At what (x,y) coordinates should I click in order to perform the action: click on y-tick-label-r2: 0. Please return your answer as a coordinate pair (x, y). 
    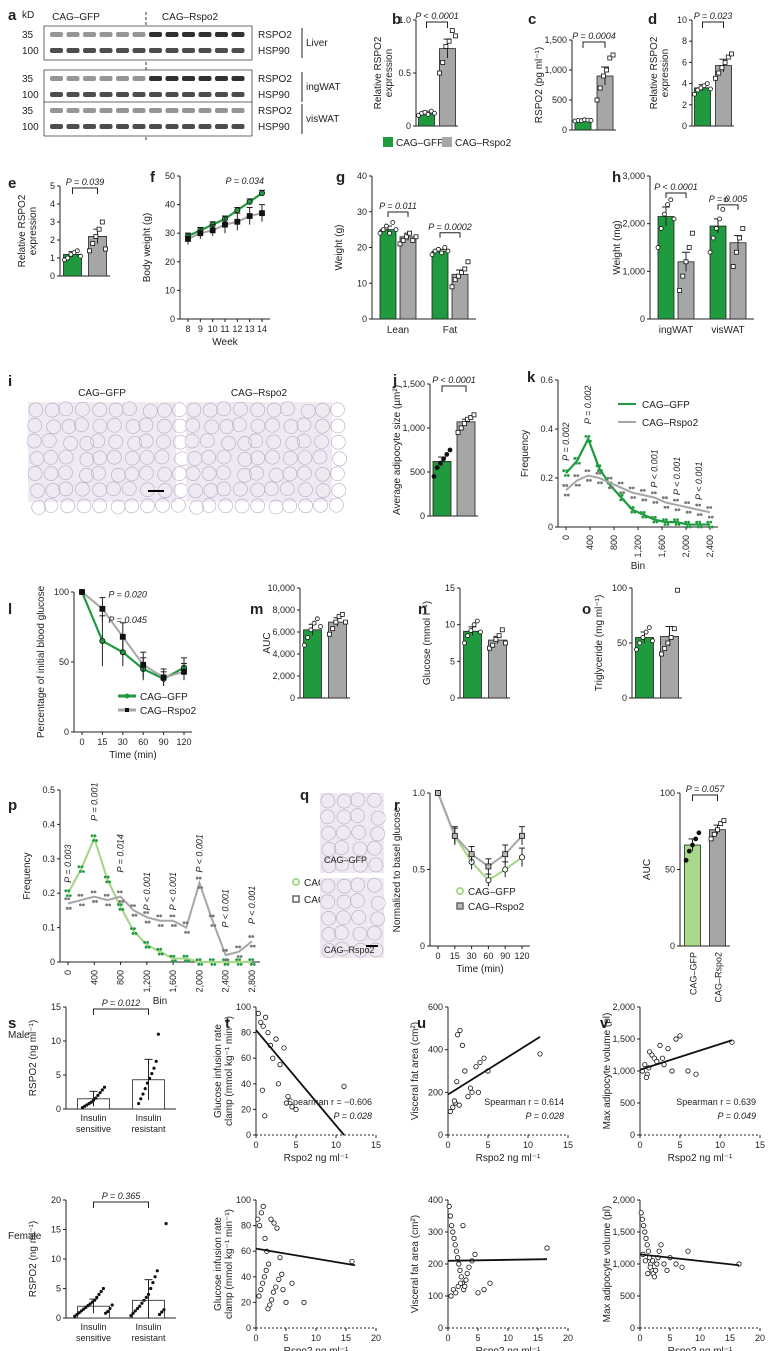
    Looking at the image, I should click on (672, 946).